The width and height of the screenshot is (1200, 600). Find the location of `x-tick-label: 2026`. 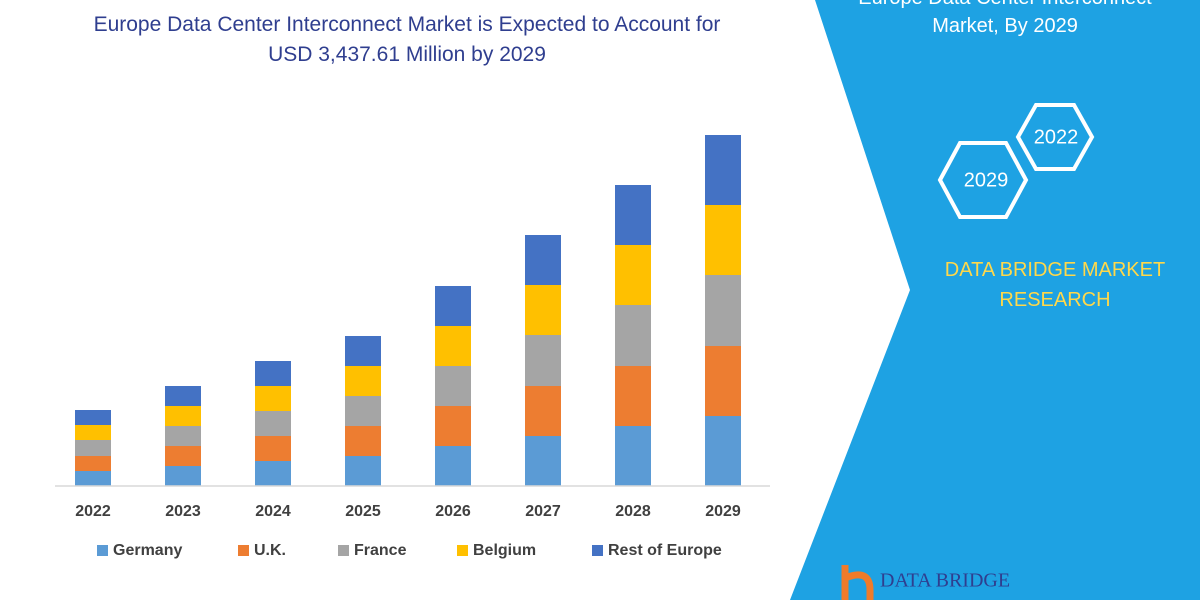

x-tick-label: 2026 is located at coordinates (453, 511).